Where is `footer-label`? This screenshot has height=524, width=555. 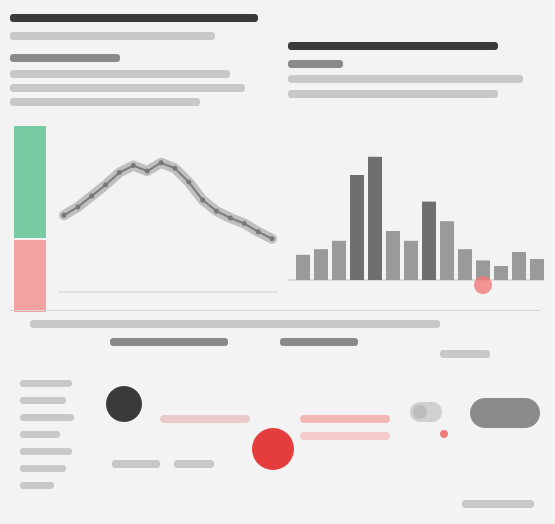 footer-label is located at coordinates (498, 504).